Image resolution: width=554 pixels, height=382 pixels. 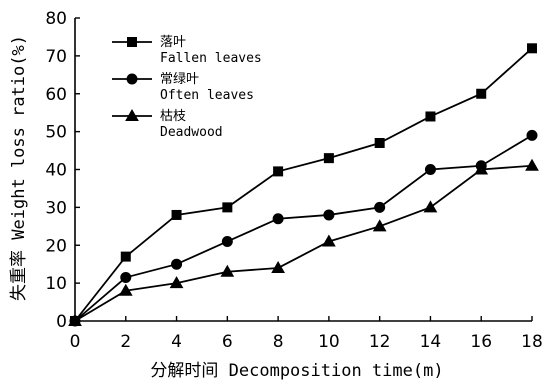 I want to click on legend-marker-triangle, so click(x=132, y=114).